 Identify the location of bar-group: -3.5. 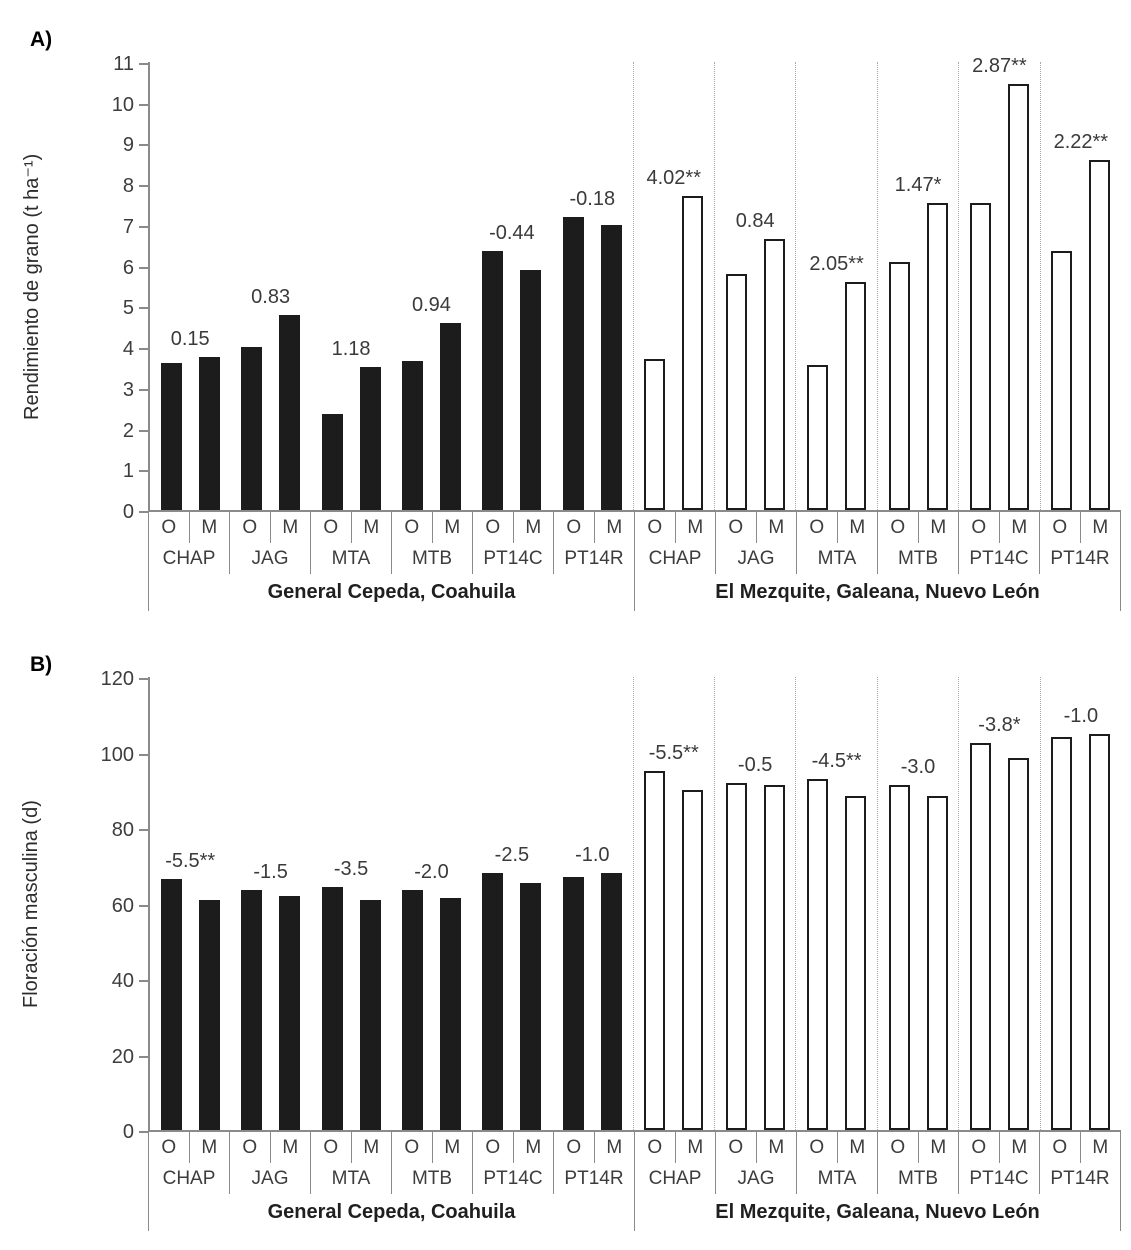
(351, 903).